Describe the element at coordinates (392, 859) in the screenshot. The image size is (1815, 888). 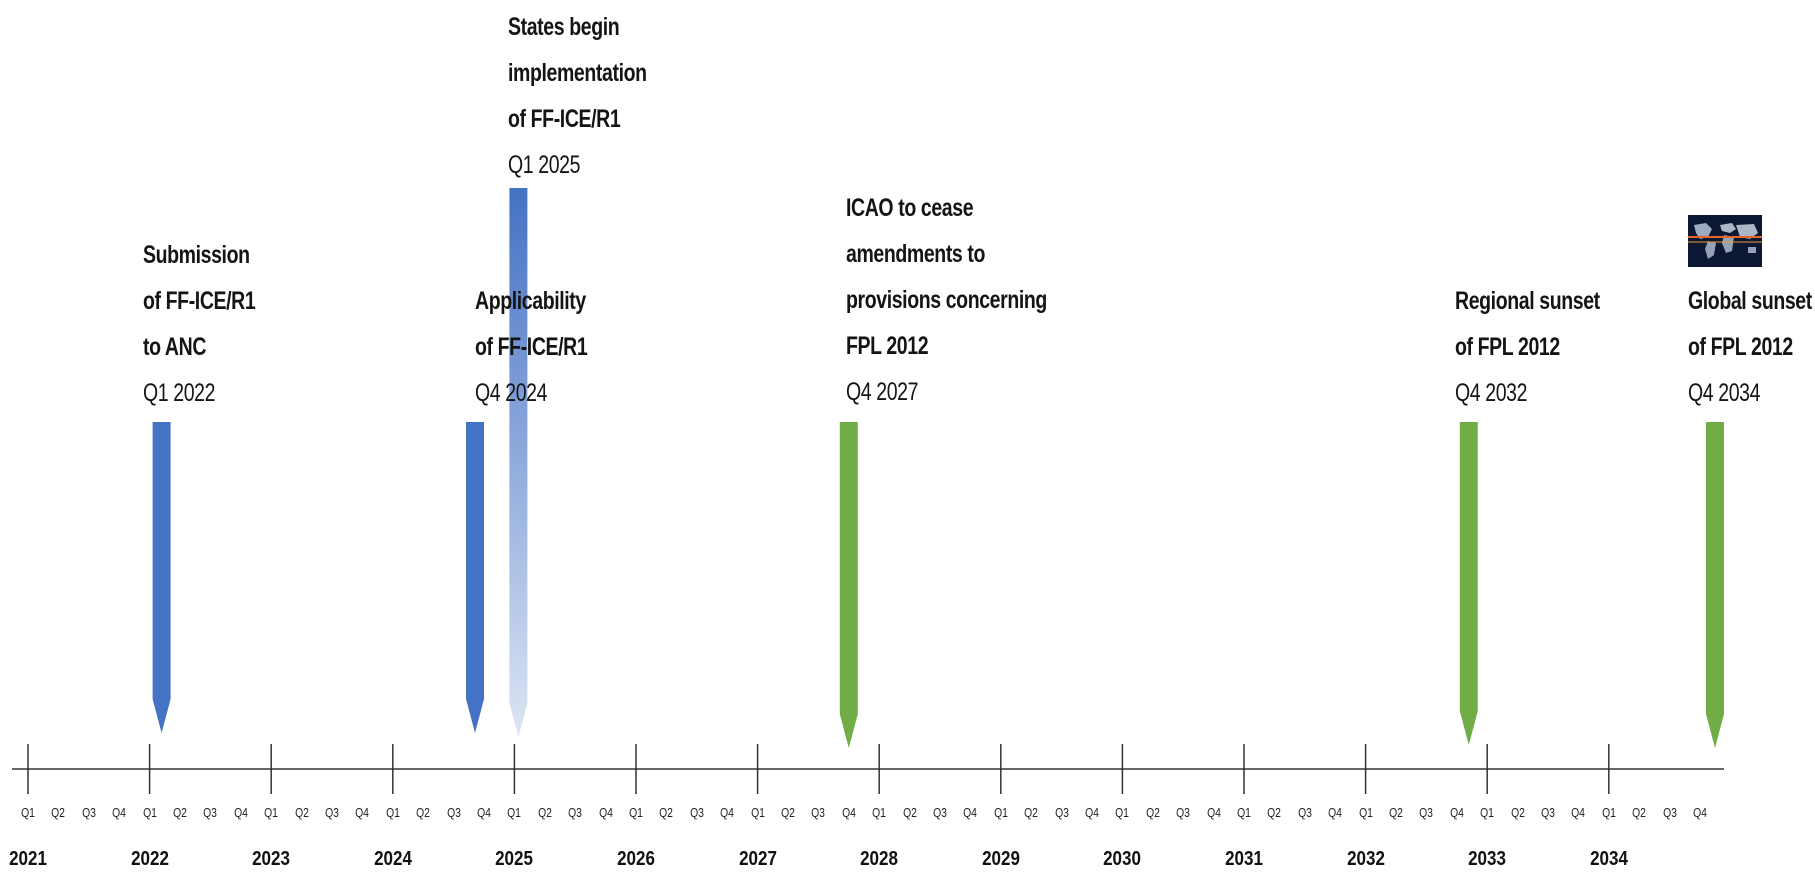
I see `year-label: 2024` at that location.